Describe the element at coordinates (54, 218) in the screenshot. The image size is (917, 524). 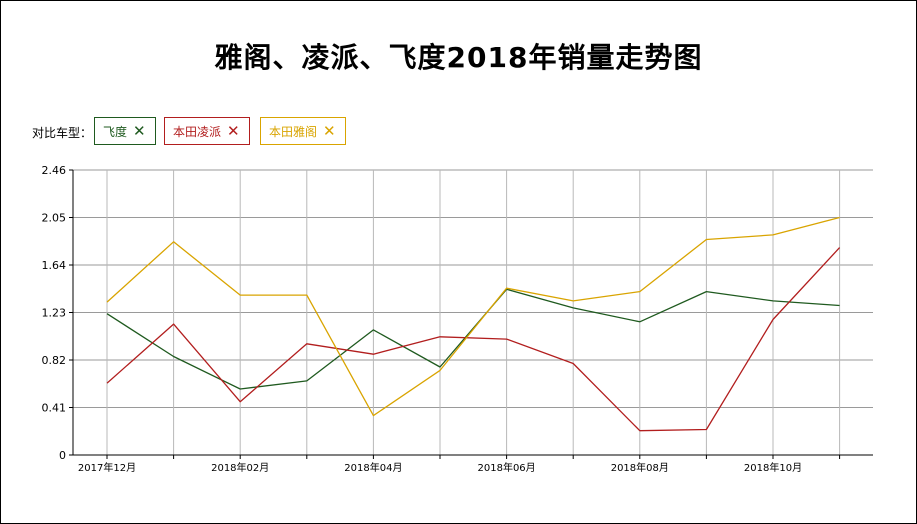
I see `y-tick-label: 2.05` at that location.